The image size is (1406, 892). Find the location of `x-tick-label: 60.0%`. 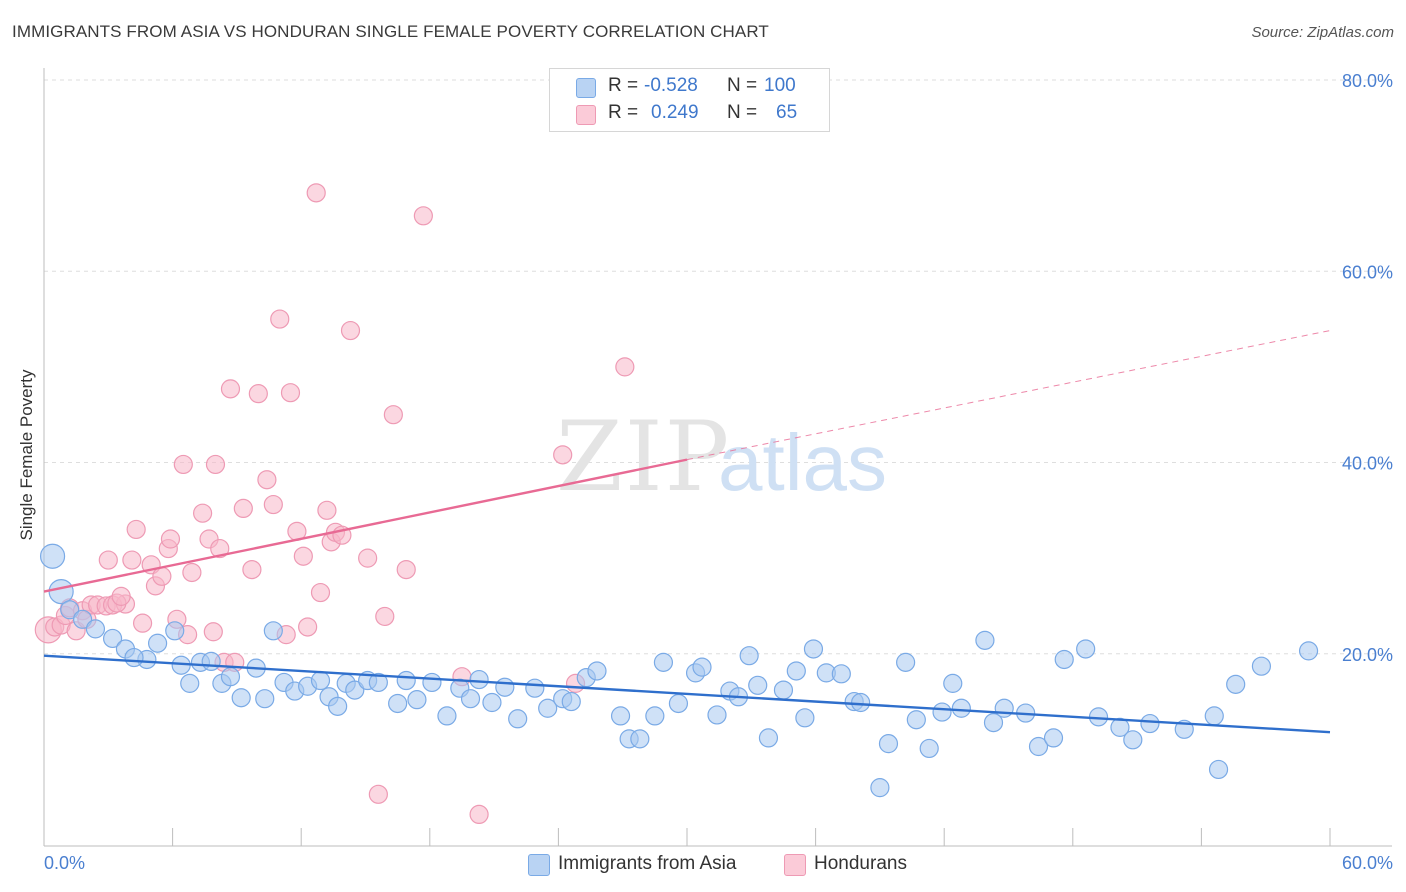

x-tick-label: 60.0% is located at coordinates (1367, 863).